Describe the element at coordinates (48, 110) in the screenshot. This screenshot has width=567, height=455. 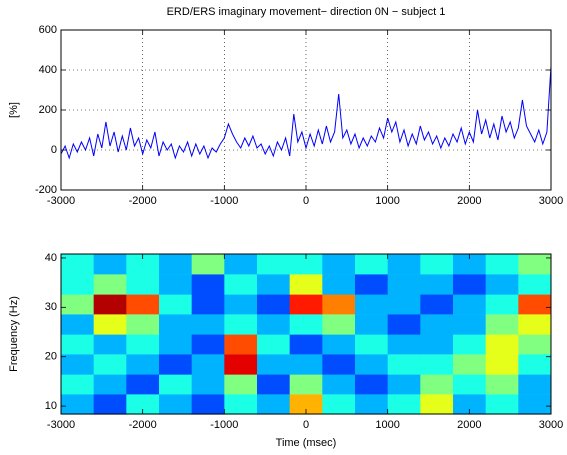
I see `y-tick-label: 200` at that location.